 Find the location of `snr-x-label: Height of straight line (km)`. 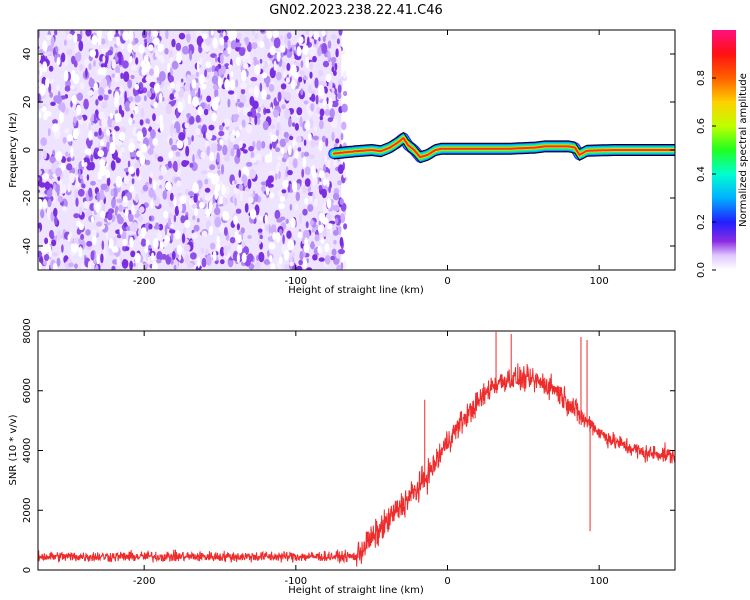

snr-x-label: Height of straight line (km) is located at coordinates (356, 590).